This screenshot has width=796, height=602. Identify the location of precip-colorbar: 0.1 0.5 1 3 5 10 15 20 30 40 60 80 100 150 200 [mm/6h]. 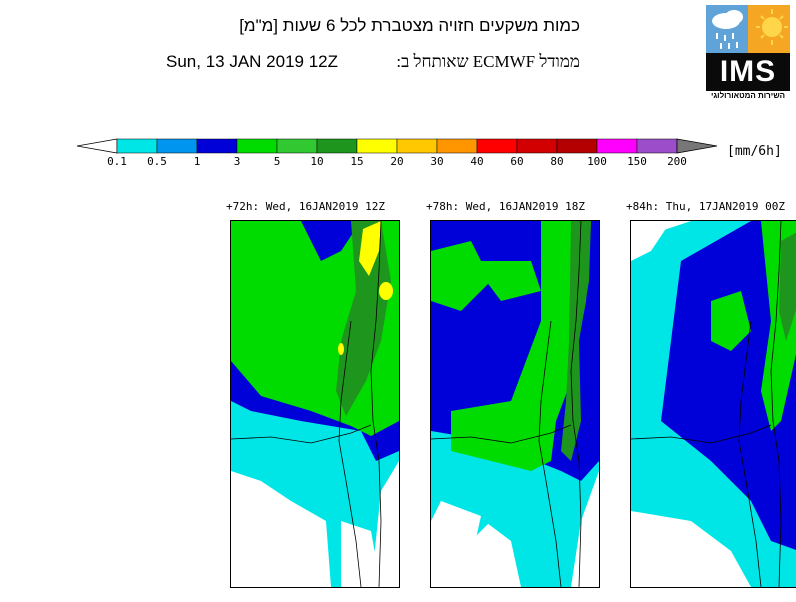
(429, 153).